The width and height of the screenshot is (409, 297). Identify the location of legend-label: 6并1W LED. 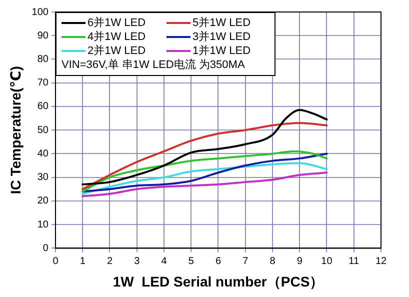
(116, 23).